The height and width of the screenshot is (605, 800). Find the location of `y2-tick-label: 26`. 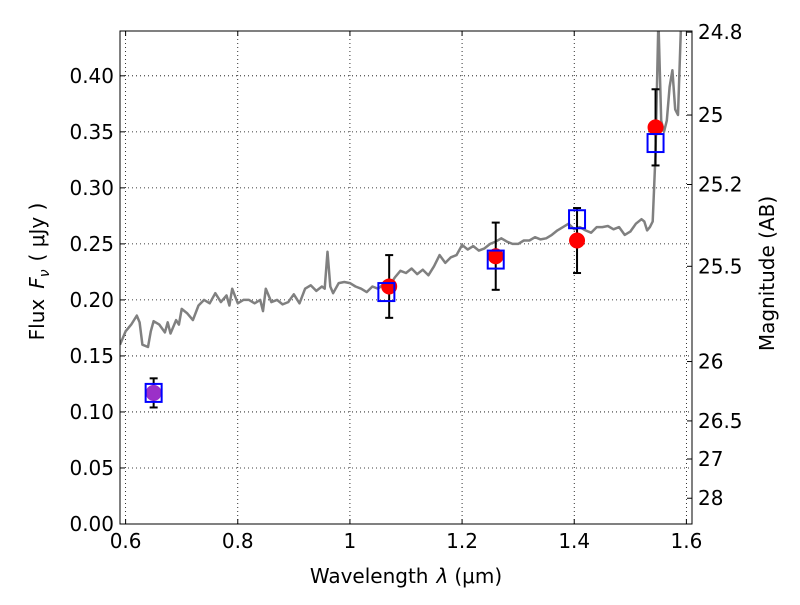

y2-tick-label: 26 is located at coordinates (710, 362).